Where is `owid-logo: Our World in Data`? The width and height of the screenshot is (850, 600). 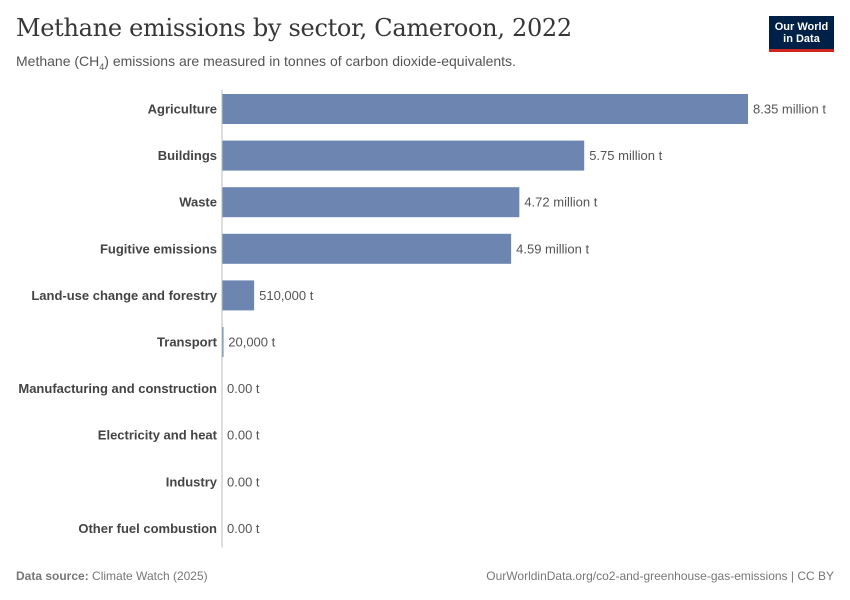 owid-logo: Our World in Data is located at coordinates (801, 34).